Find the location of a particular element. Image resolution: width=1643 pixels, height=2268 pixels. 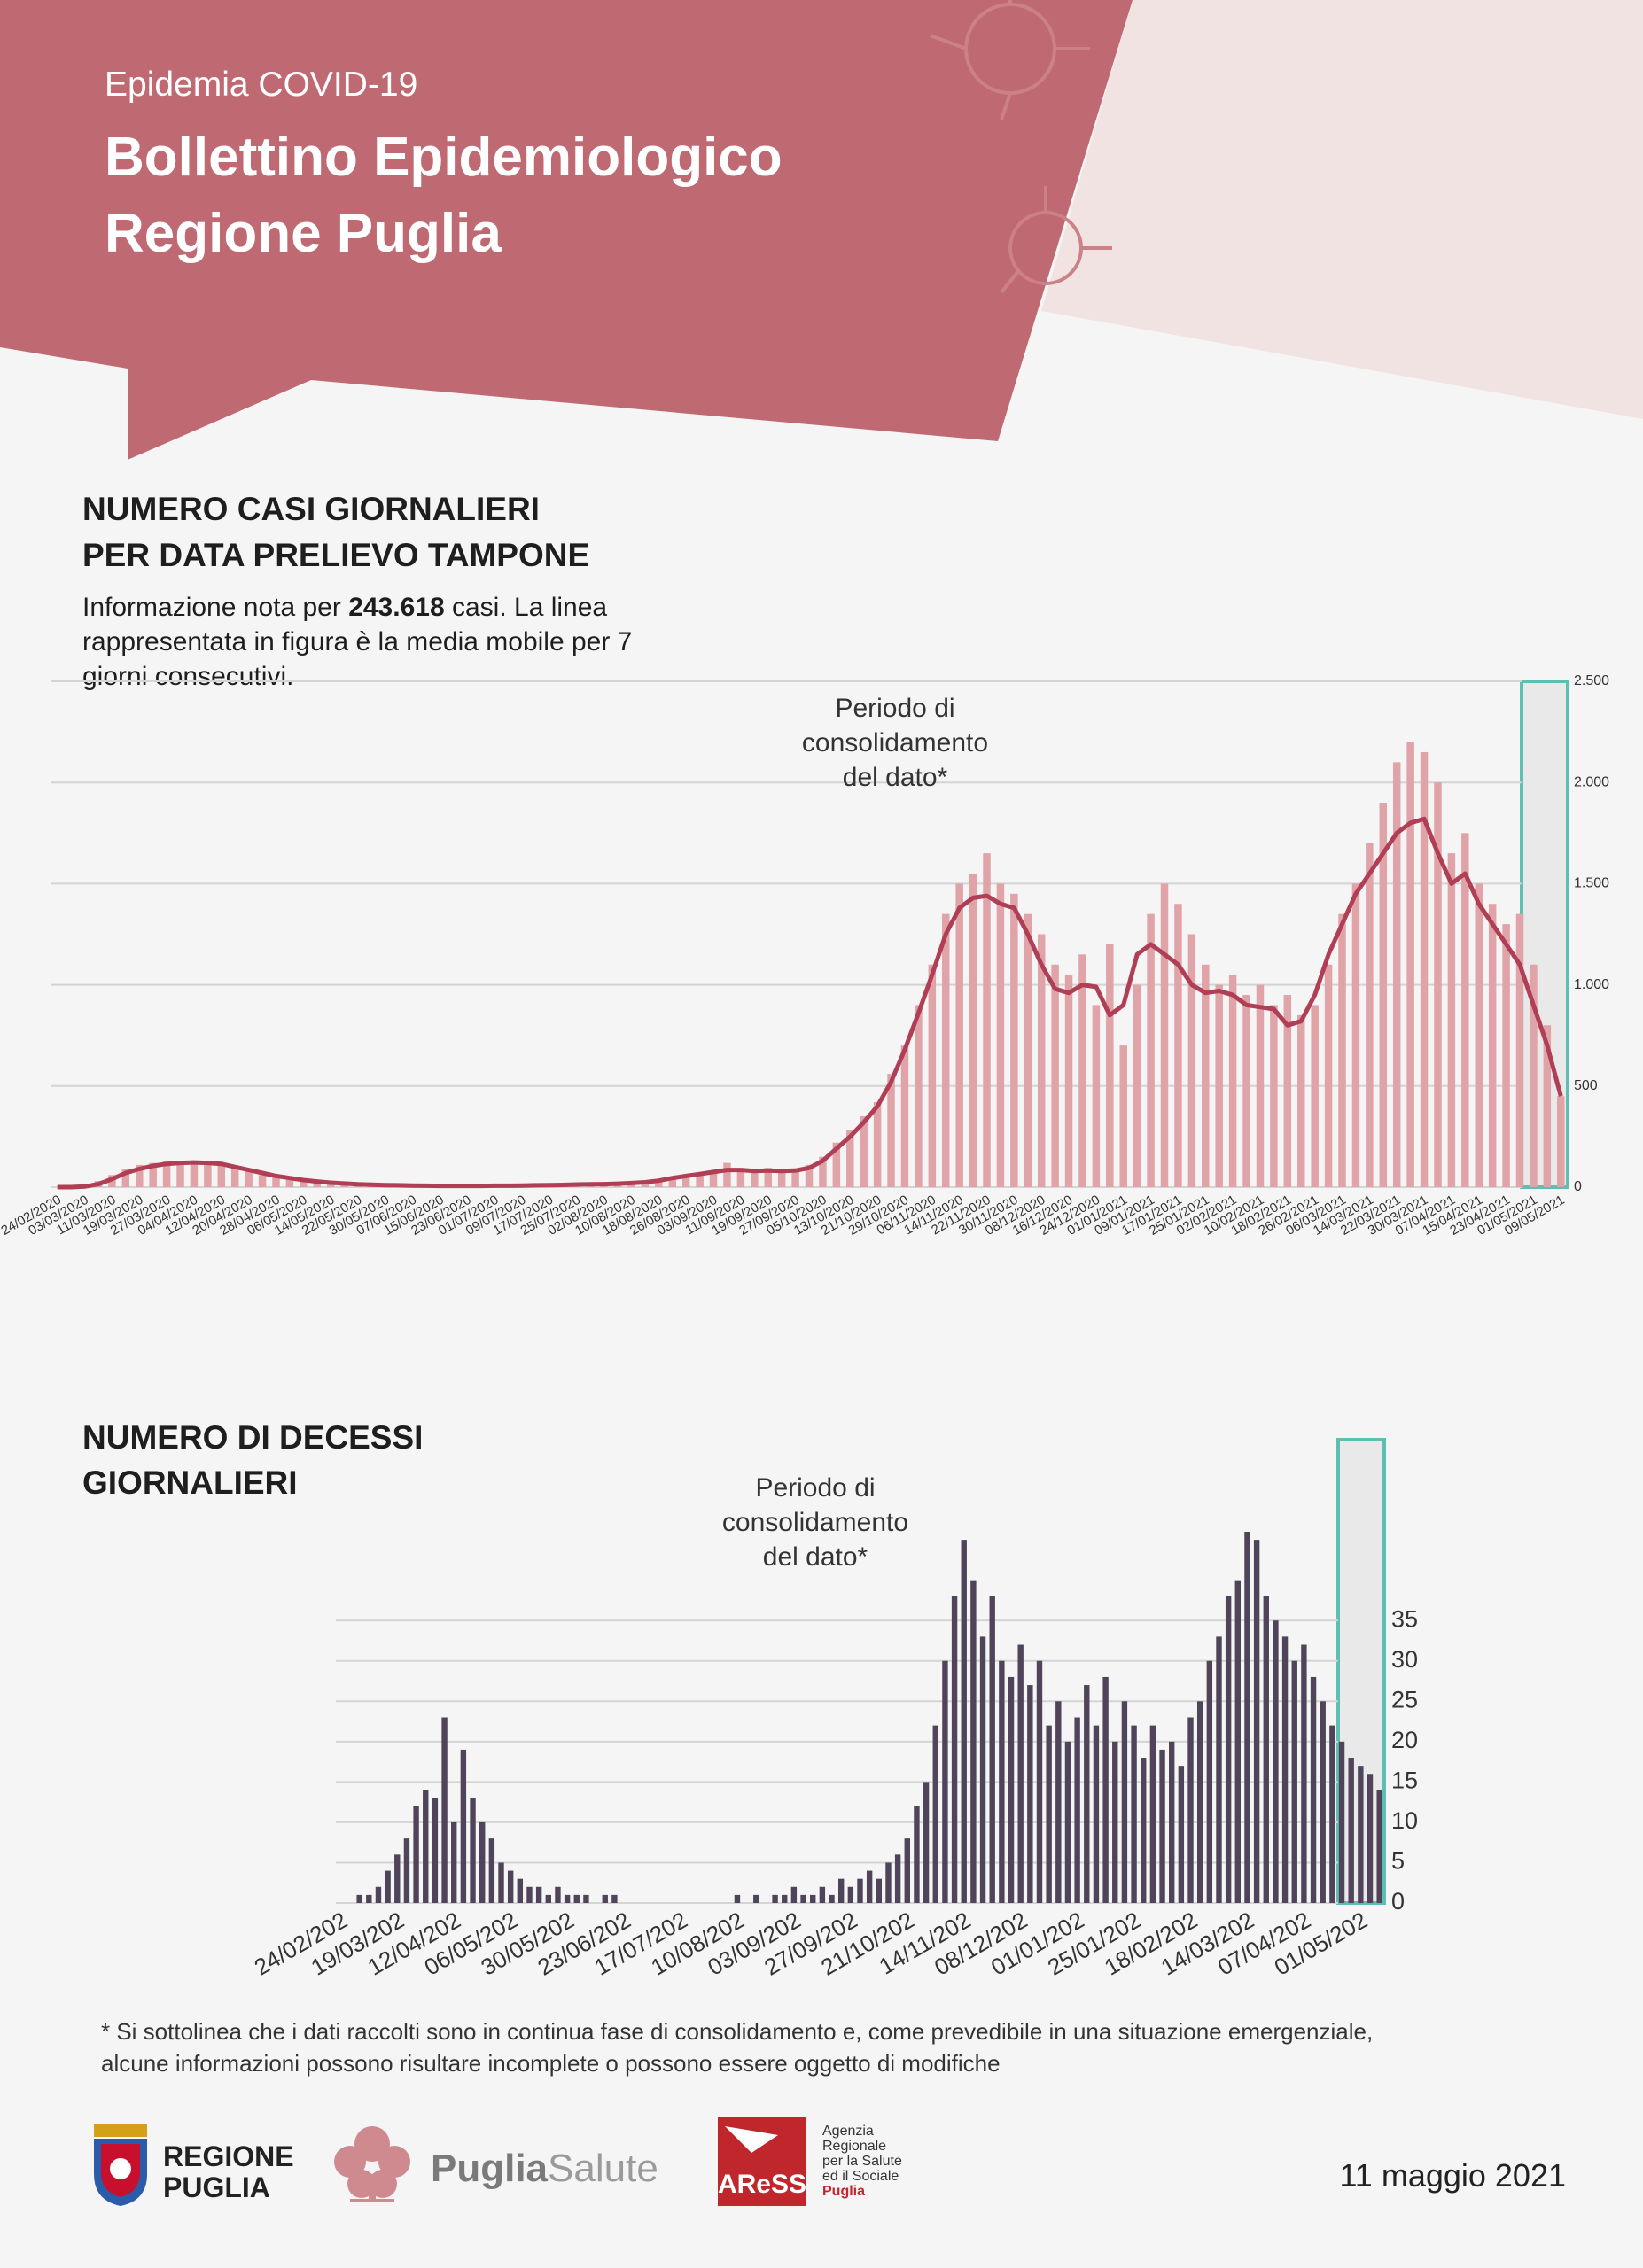

logo-tree is located at coordinates (372, 2164).